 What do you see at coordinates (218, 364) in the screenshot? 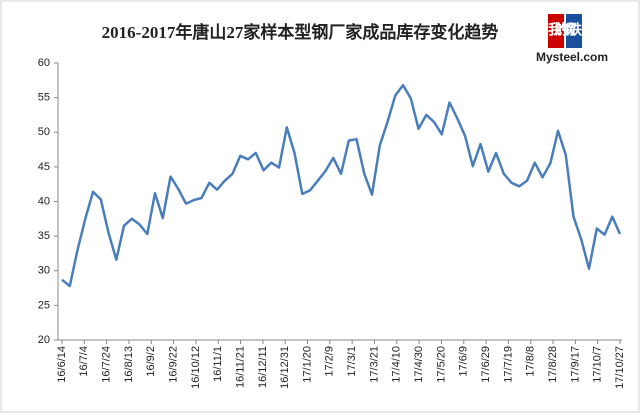
I see `x-tick-label: 16/11/1` at bounding box center [218, 364].